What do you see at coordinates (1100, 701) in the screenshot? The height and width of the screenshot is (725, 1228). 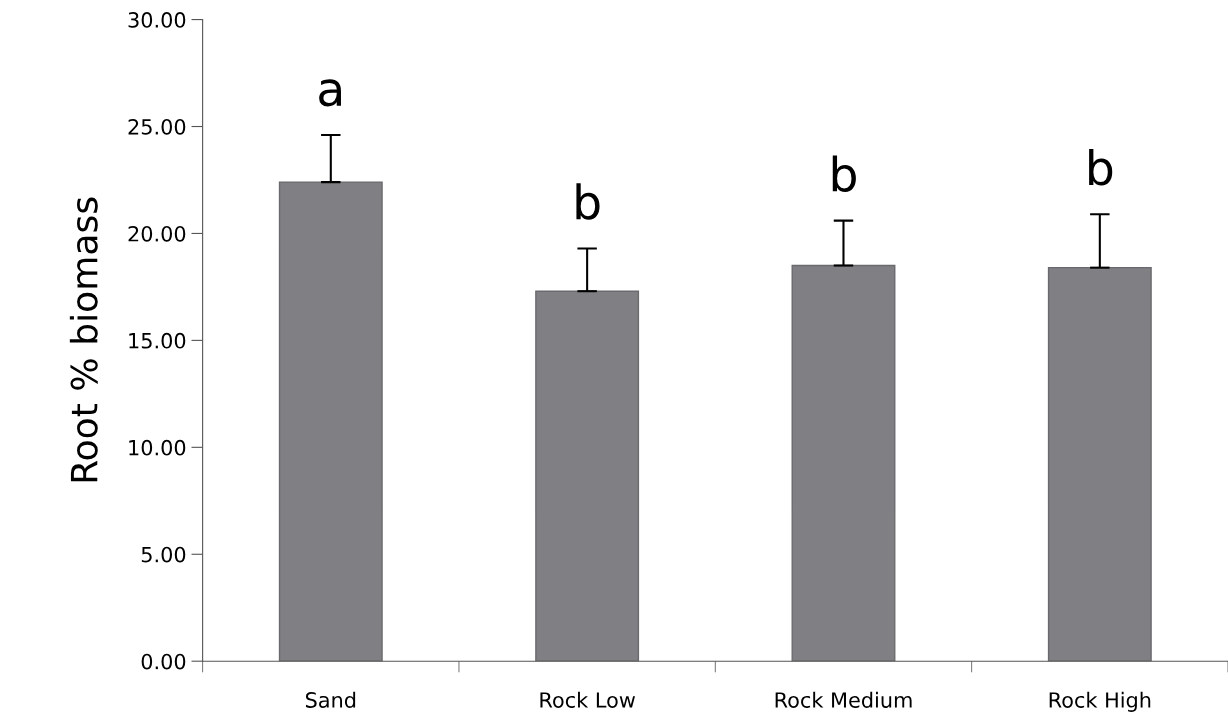 I see `x-tick-label: Rock High` at bounding box center [1100, 701].